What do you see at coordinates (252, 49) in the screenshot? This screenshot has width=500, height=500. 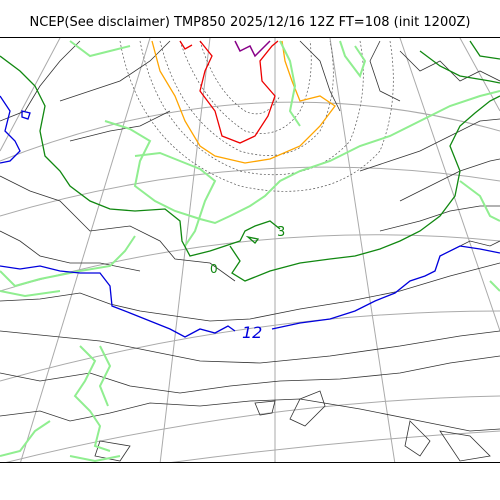 I see `purple-contour` at bounding box center [252, 49].